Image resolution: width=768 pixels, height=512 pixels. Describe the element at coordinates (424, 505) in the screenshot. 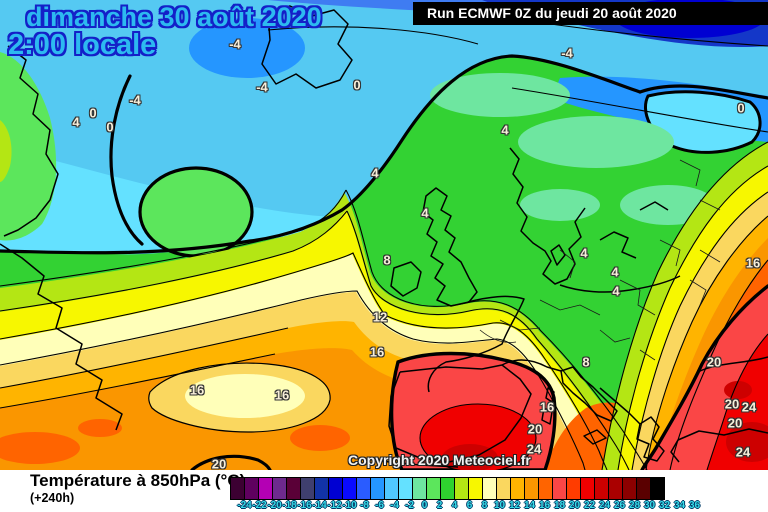

I see `scale-value: 0` at that location.